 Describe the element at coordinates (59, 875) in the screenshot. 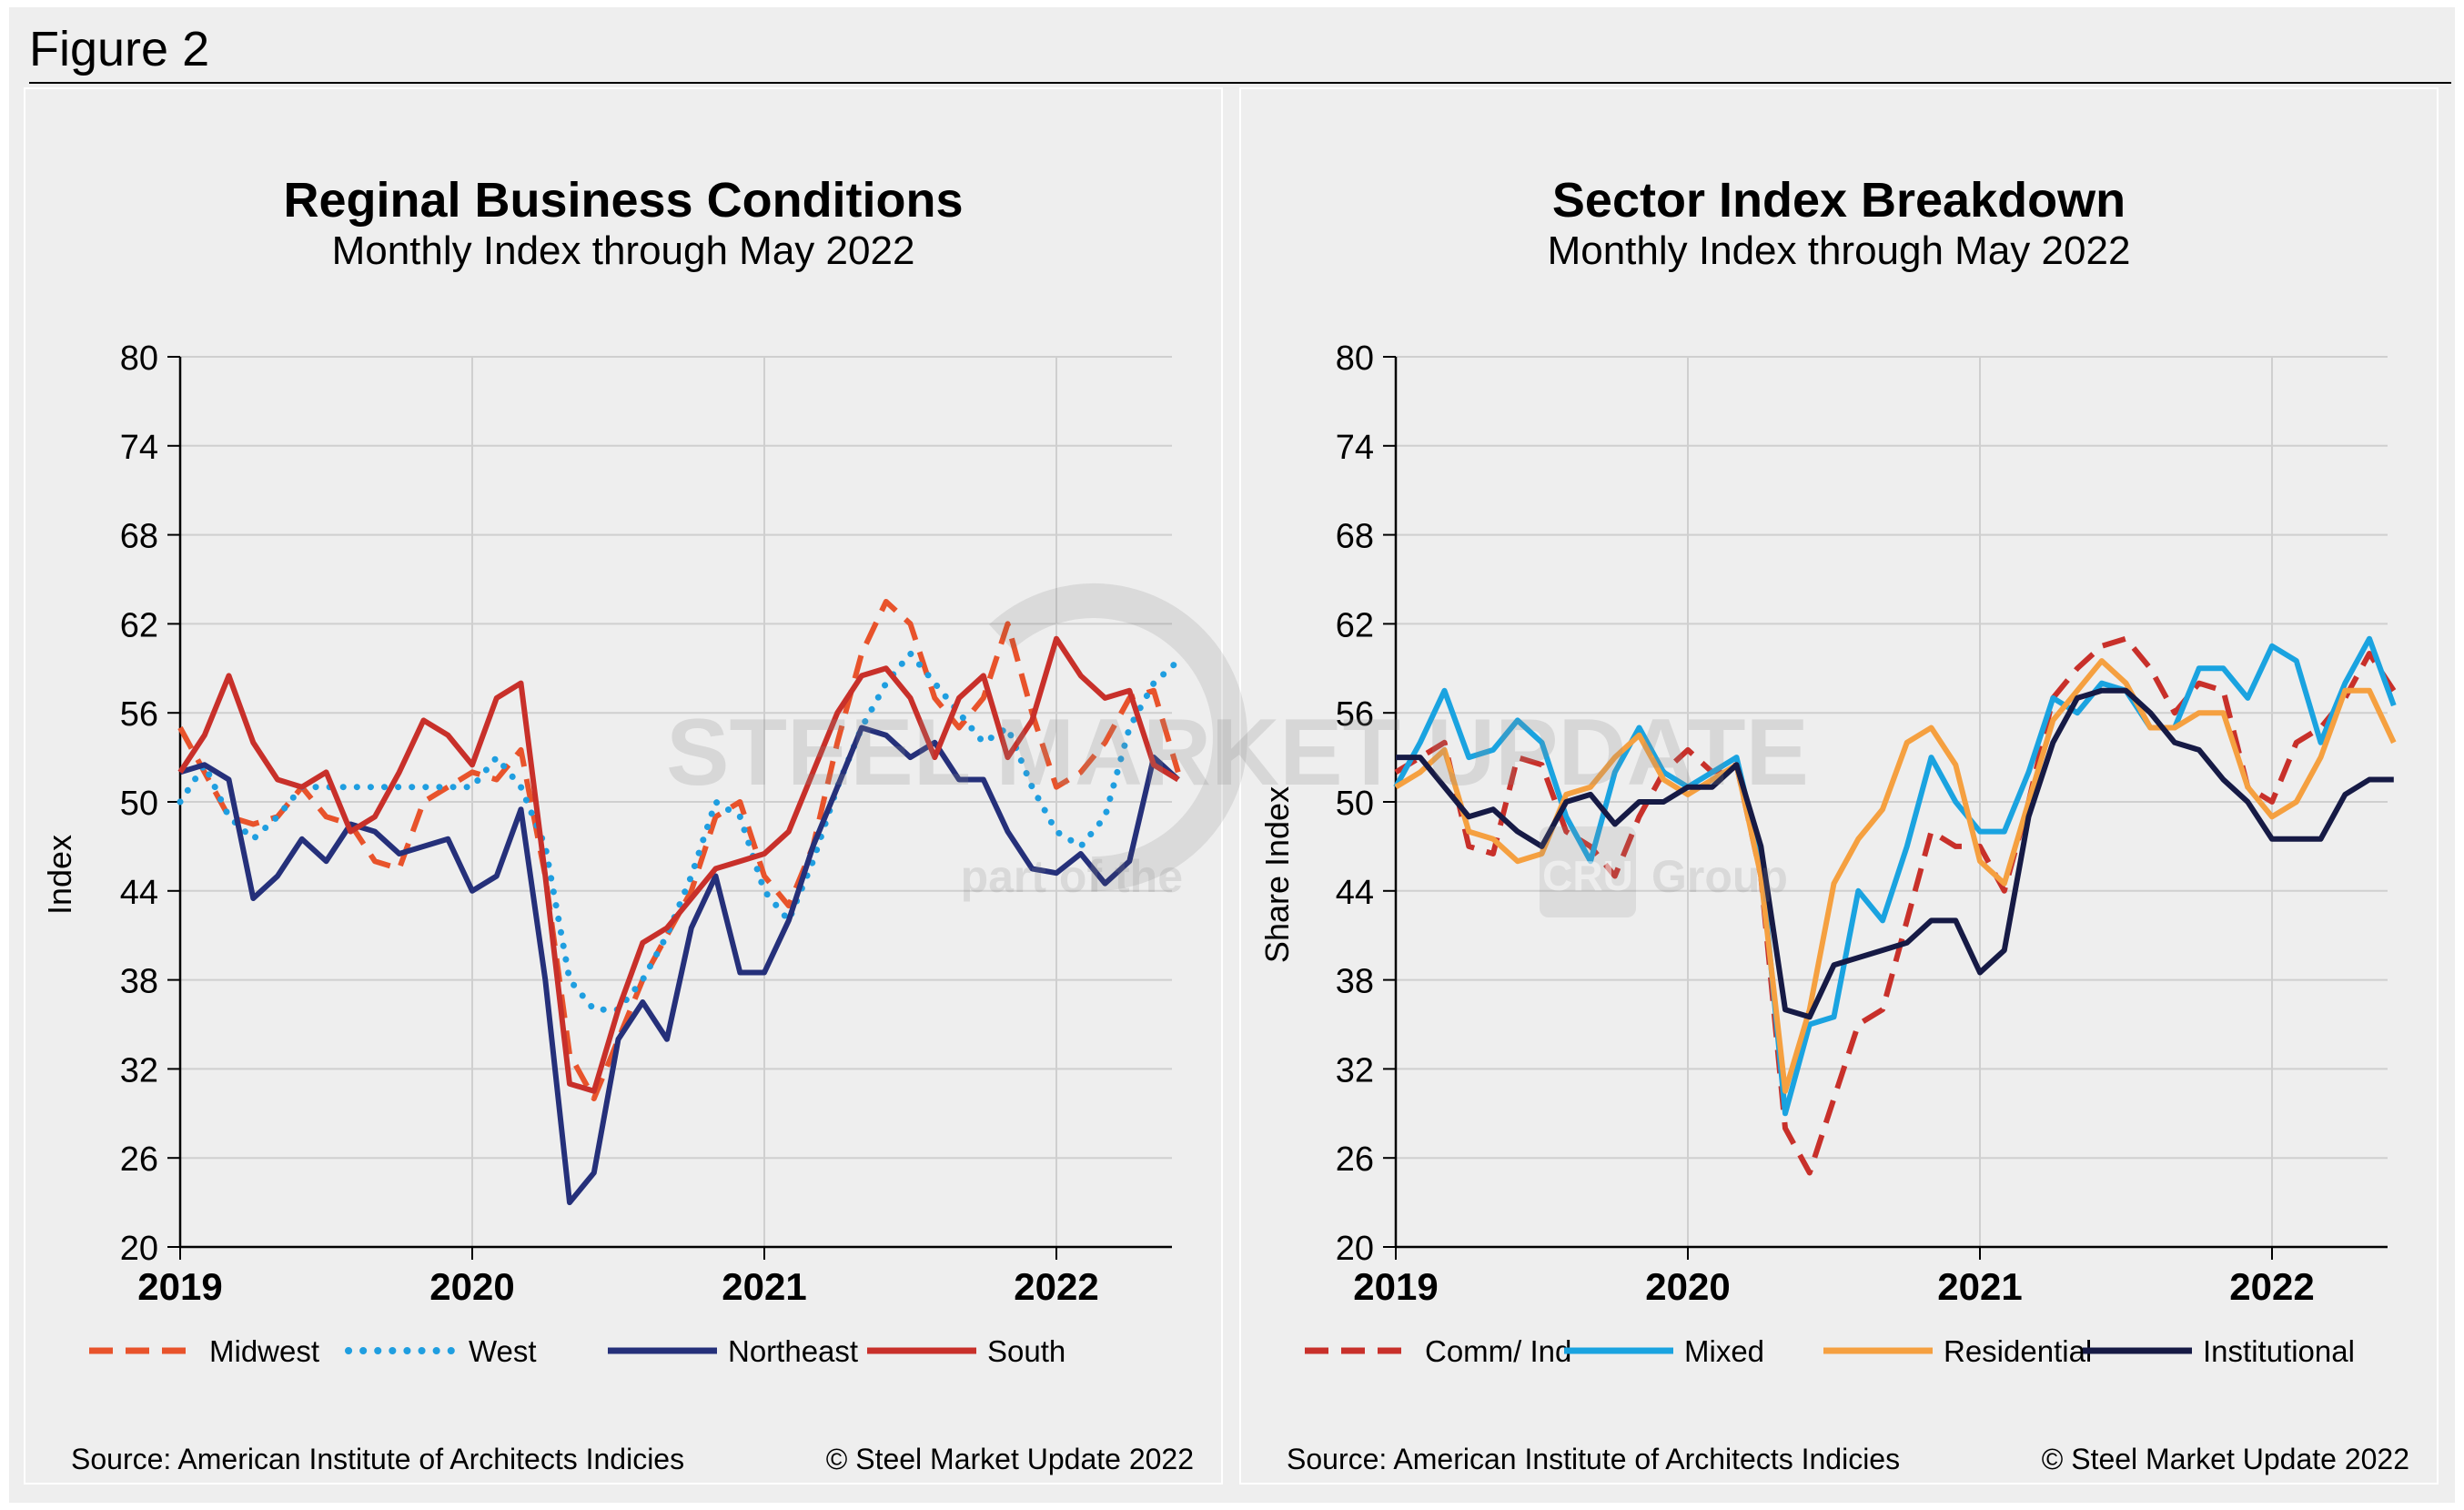

I see `y-axis-label: Index` at that location.